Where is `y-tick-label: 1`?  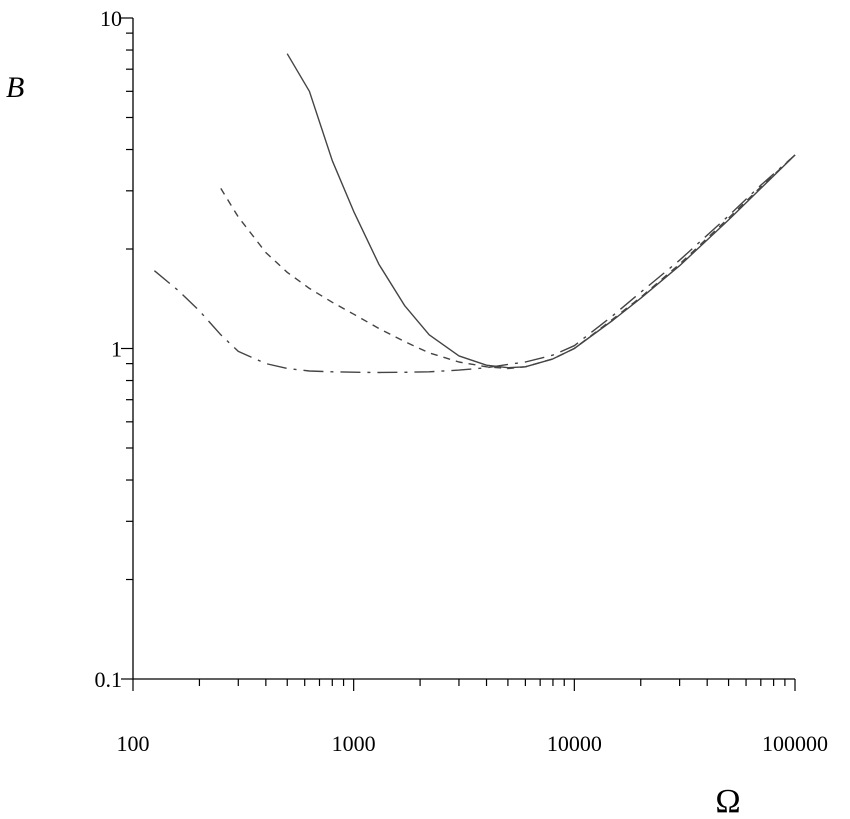 y-tick-label: 1 is located at coordinates (116, 349).